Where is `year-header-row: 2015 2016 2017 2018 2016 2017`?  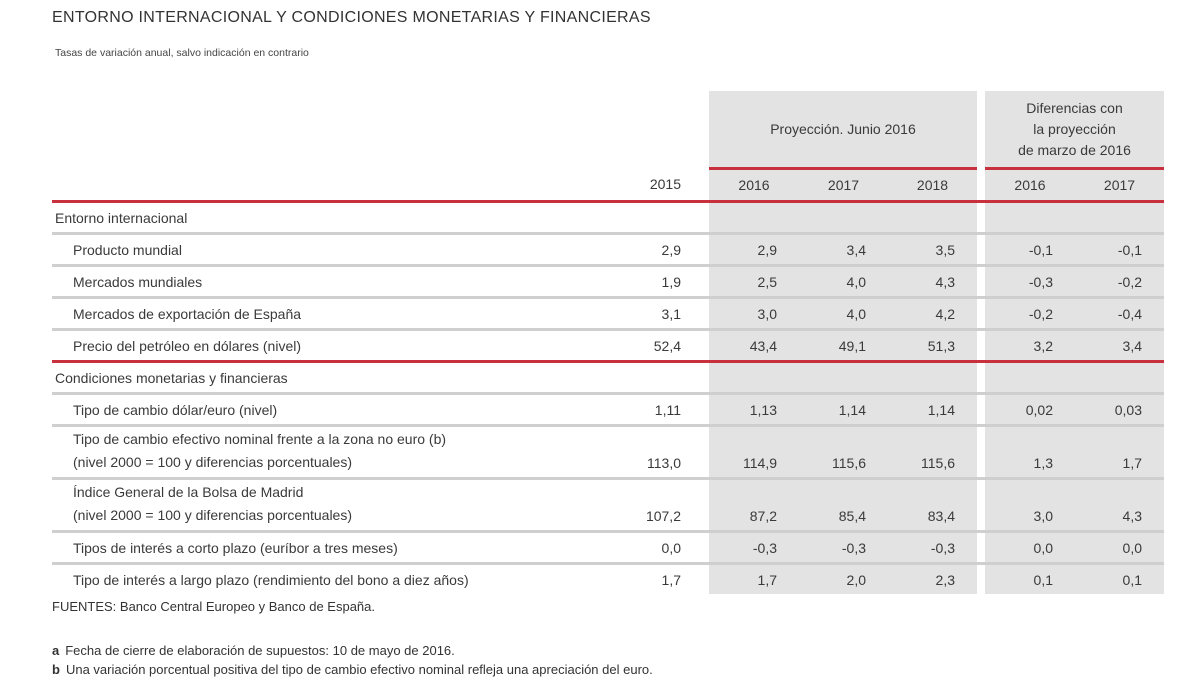 year-header-row: 2015 2016 2017 2018 2016 2017 is located at coordinates (608, 185).